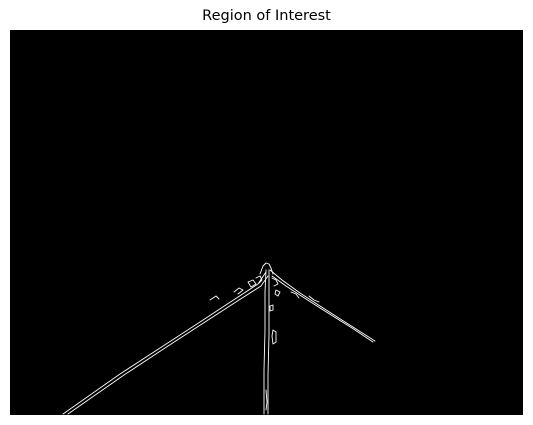  What do you see at coordinates (265, 342) in the screenshot?
I see `center-pole-left-edge` at bounding box center [265, 342].